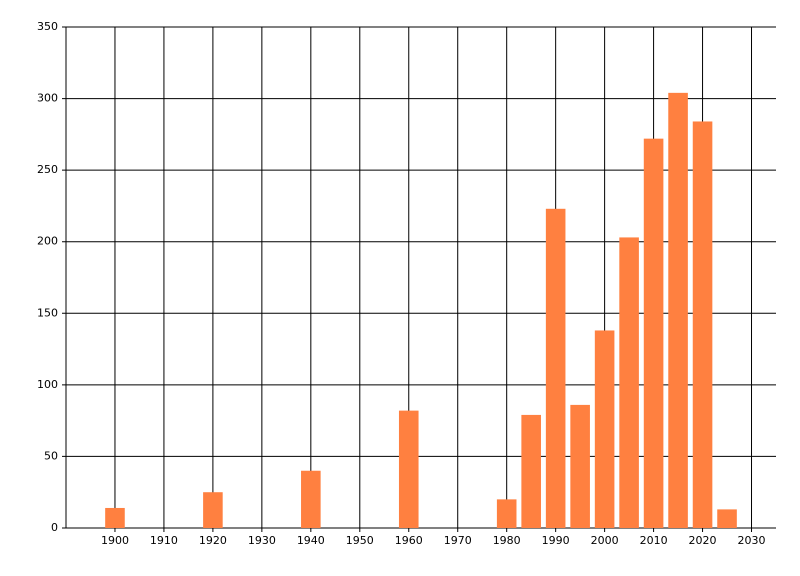 The height and width of the screenshot is (576, 800). Describe the element at coordinates (164, 540) in the screenshot. I see `x-tick-label: 1910` at that location.